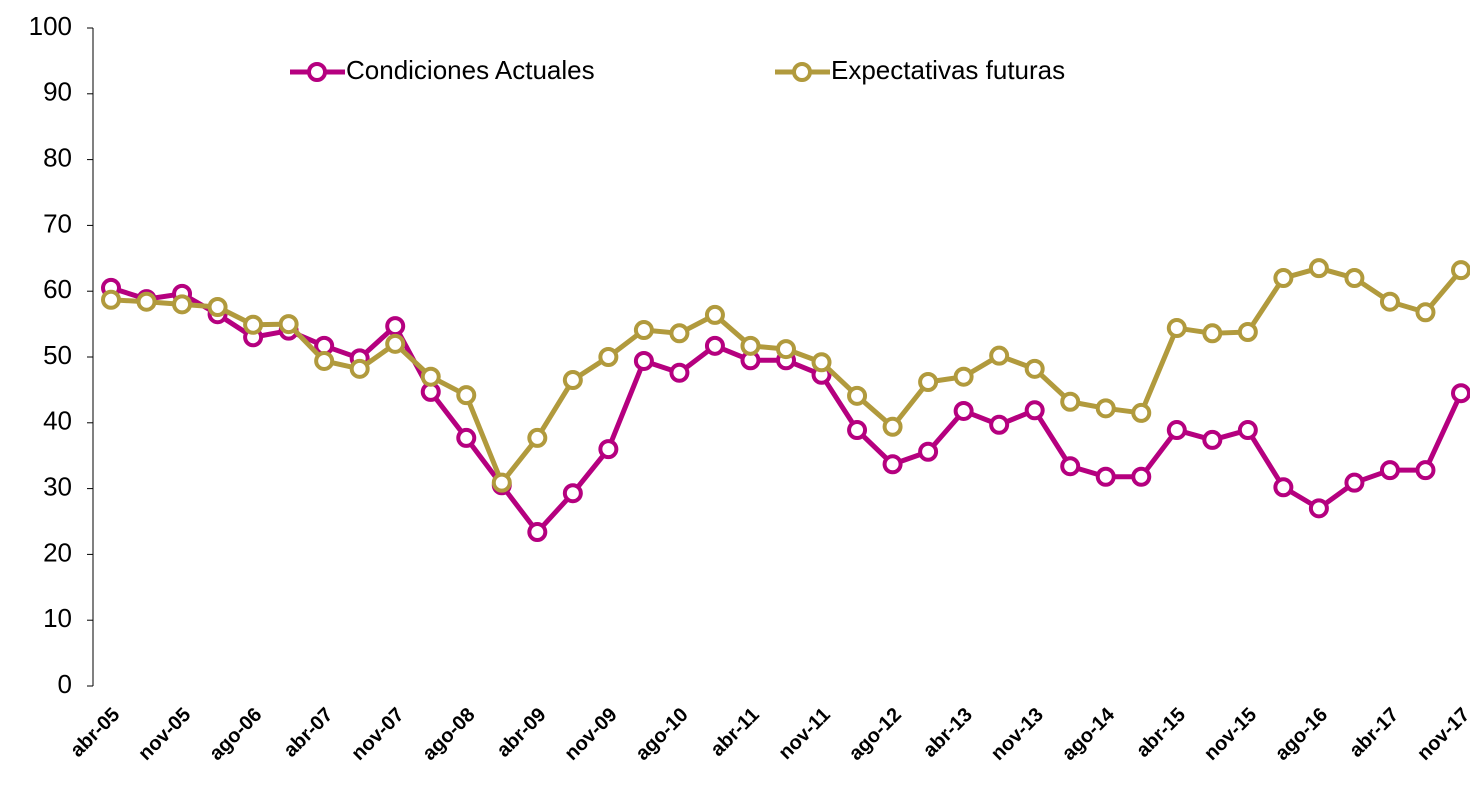 The width and height of the screenshot is (1470, 793). I want to click on x-tick-label: ago-06, so click(235, 734).